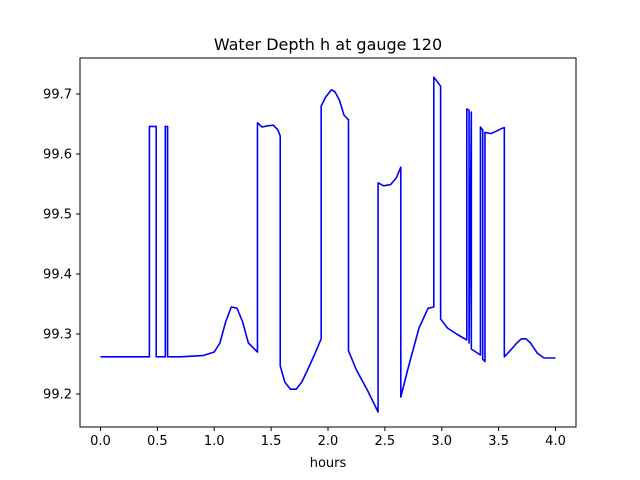 This screenshot has width=640, height=480. What do you see at coordinates (157, 441) in the screenshot?
I see `x-tick-label: 0.5` at bounding box center [157, 441].